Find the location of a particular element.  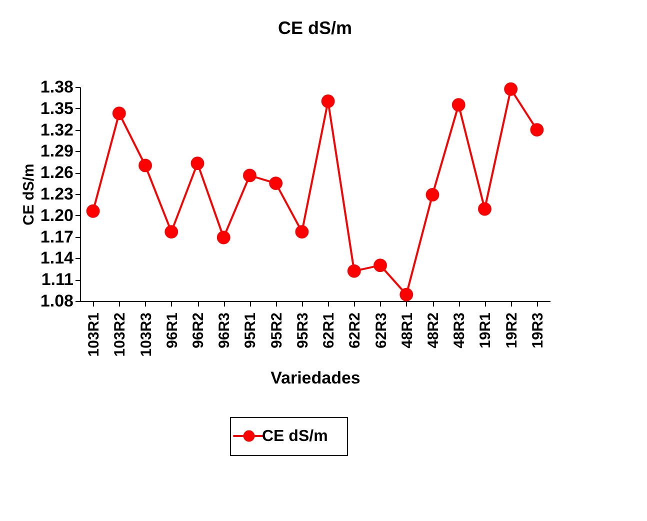

x-tick-label: 95R3 is located at coordinates (303, 330).